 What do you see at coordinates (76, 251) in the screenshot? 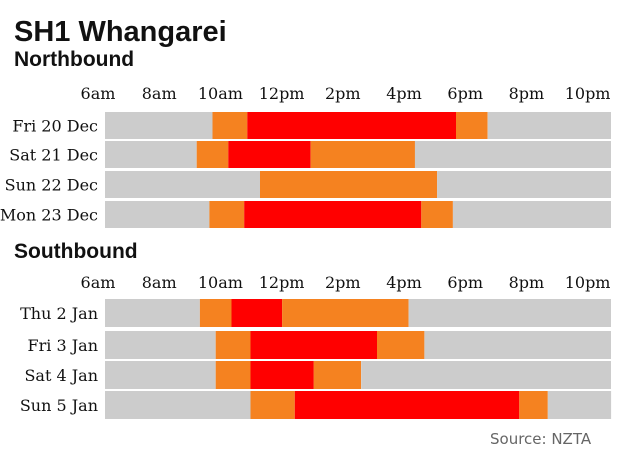
I see `panel-subtitle: Southbound` at bounding box center [76, 251].